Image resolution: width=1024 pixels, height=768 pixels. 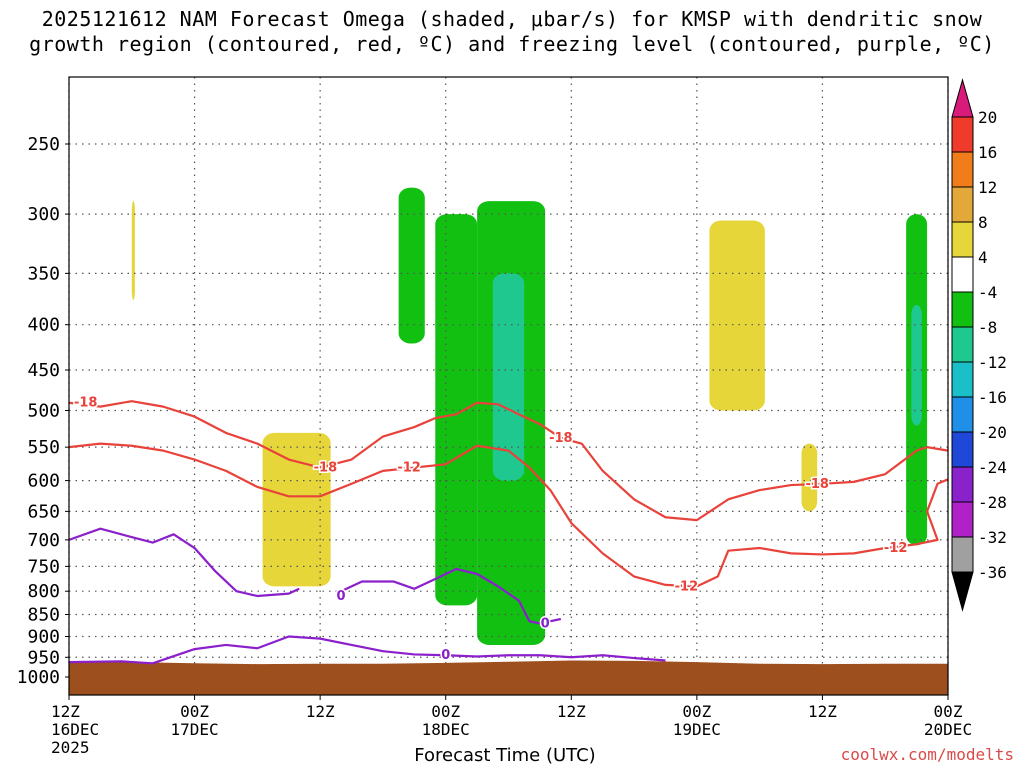 I want to click on colorbar-label: 16, so click(x=987, y=152).